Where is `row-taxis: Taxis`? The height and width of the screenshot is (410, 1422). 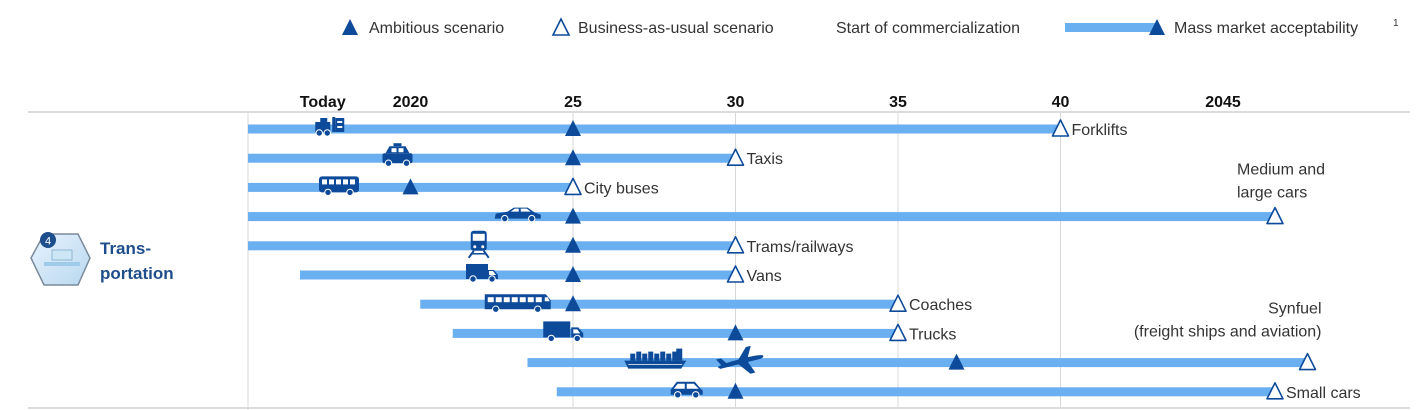
row-taxis: Taxis is located at coordinates (515, 155).